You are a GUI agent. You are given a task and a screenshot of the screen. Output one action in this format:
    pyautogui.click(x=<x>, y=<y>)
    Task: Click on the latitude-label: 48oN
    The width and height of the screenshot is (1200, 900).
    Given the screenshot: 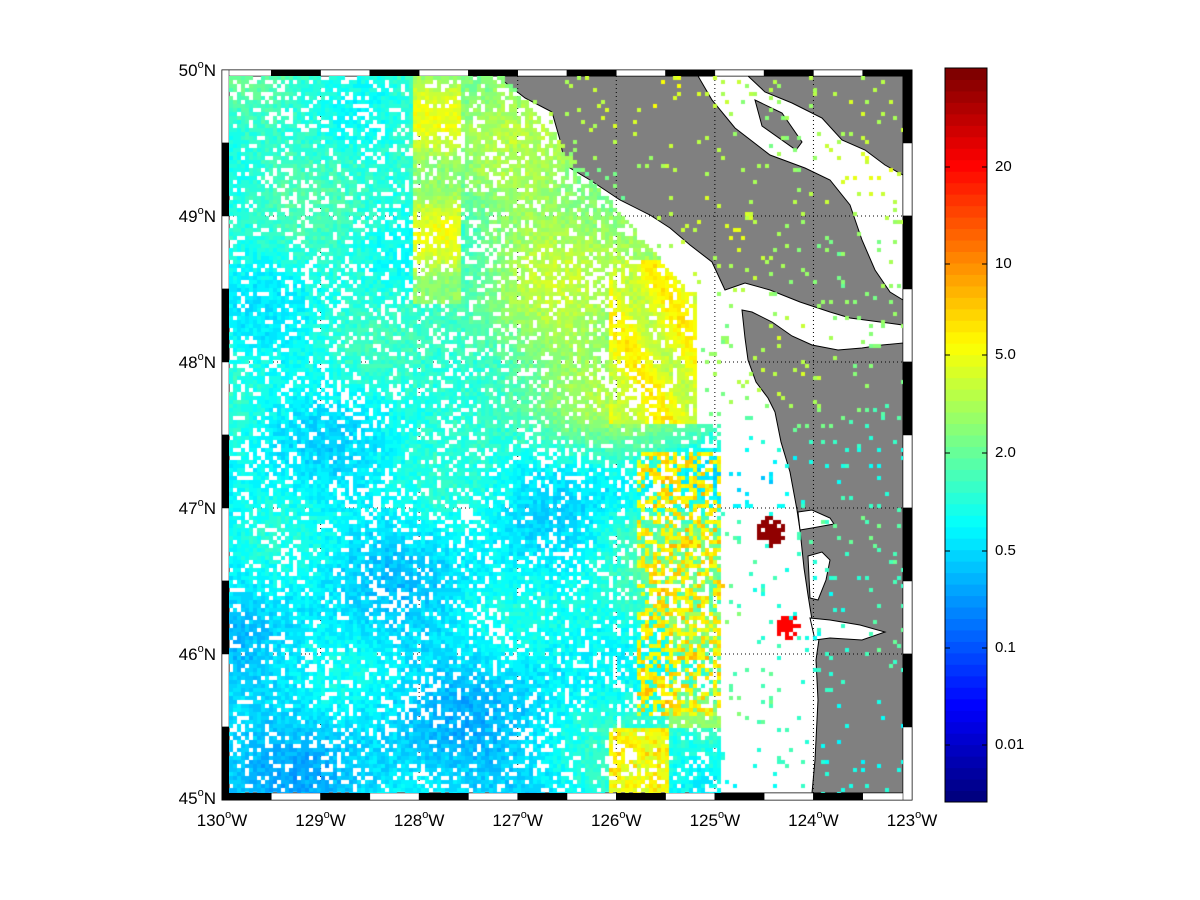 What is the action you would take?
    pyautogui.click(x=197, y=361)
    